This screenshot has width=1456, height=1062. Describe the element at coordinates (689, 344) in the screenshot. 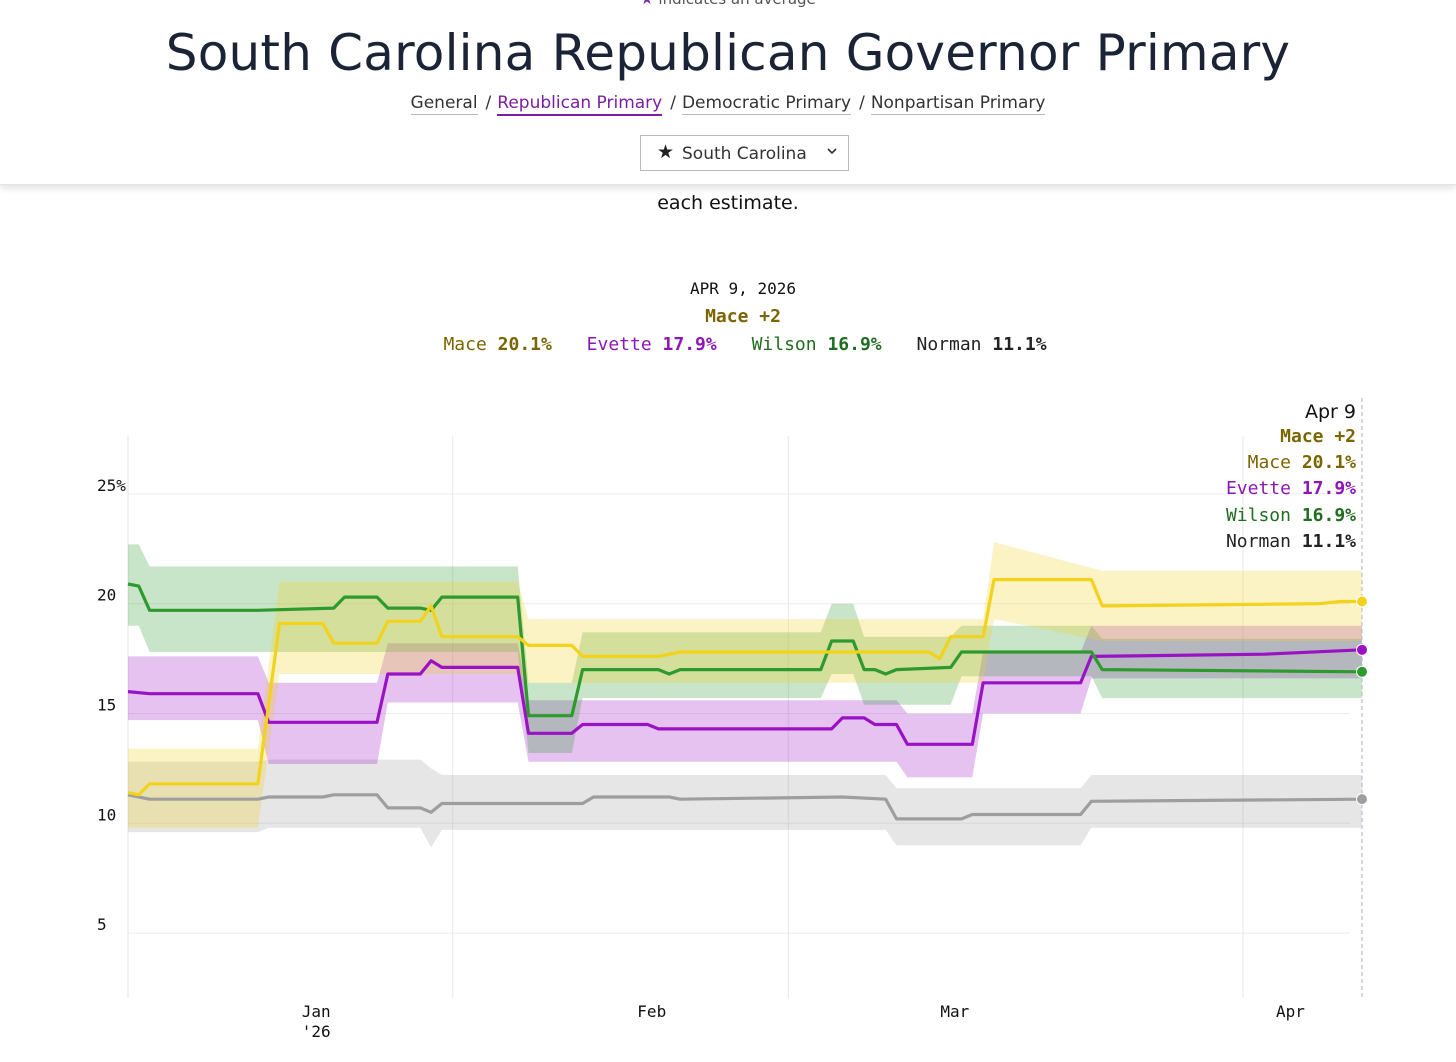

I see `summary-value: 17.9%` at that location.